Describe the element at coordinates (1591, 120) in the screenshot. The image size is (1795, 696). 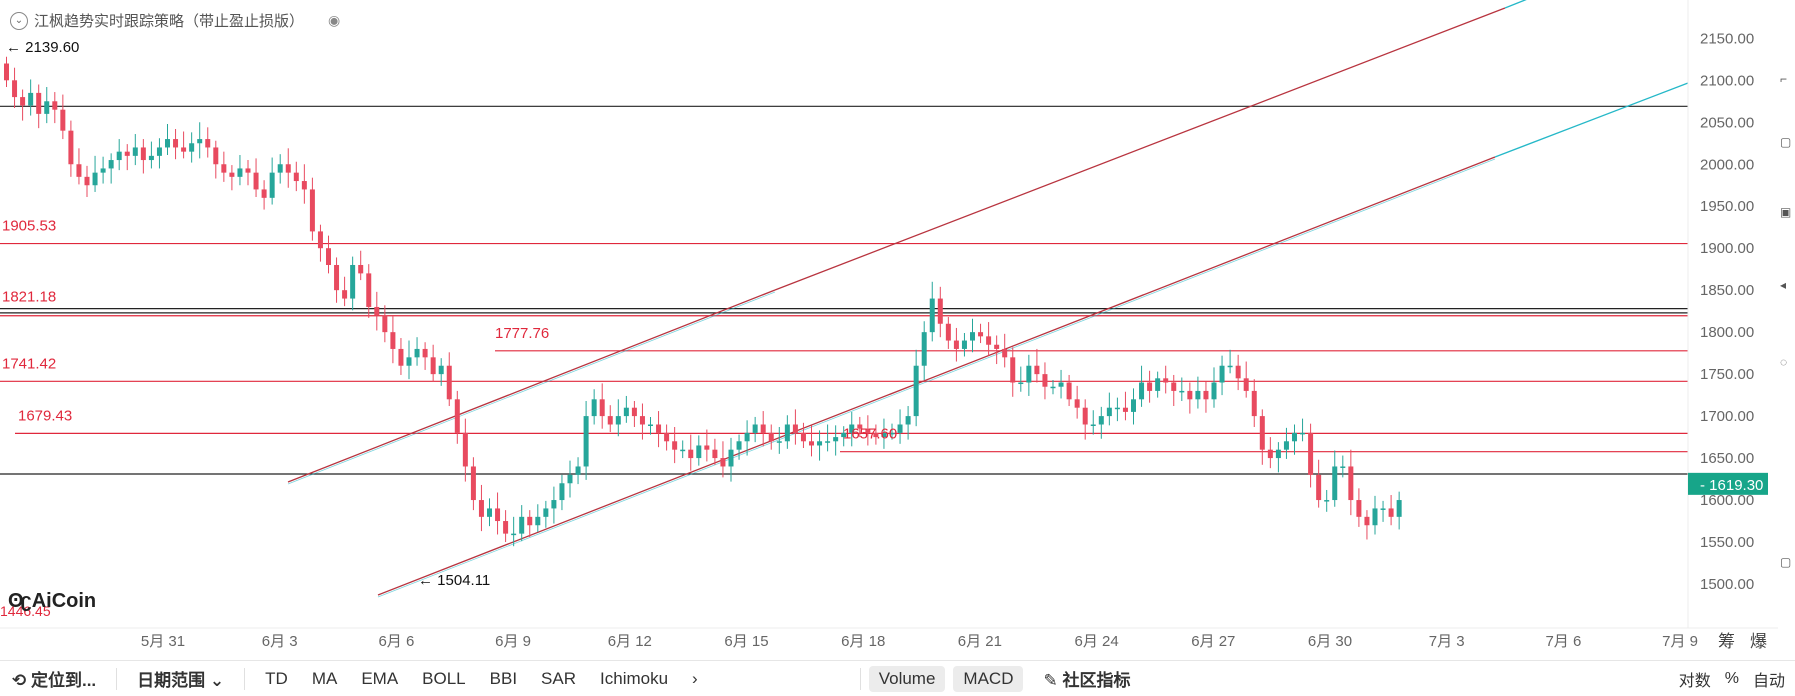
I see `channel-lower-extension-cyan` at that location.